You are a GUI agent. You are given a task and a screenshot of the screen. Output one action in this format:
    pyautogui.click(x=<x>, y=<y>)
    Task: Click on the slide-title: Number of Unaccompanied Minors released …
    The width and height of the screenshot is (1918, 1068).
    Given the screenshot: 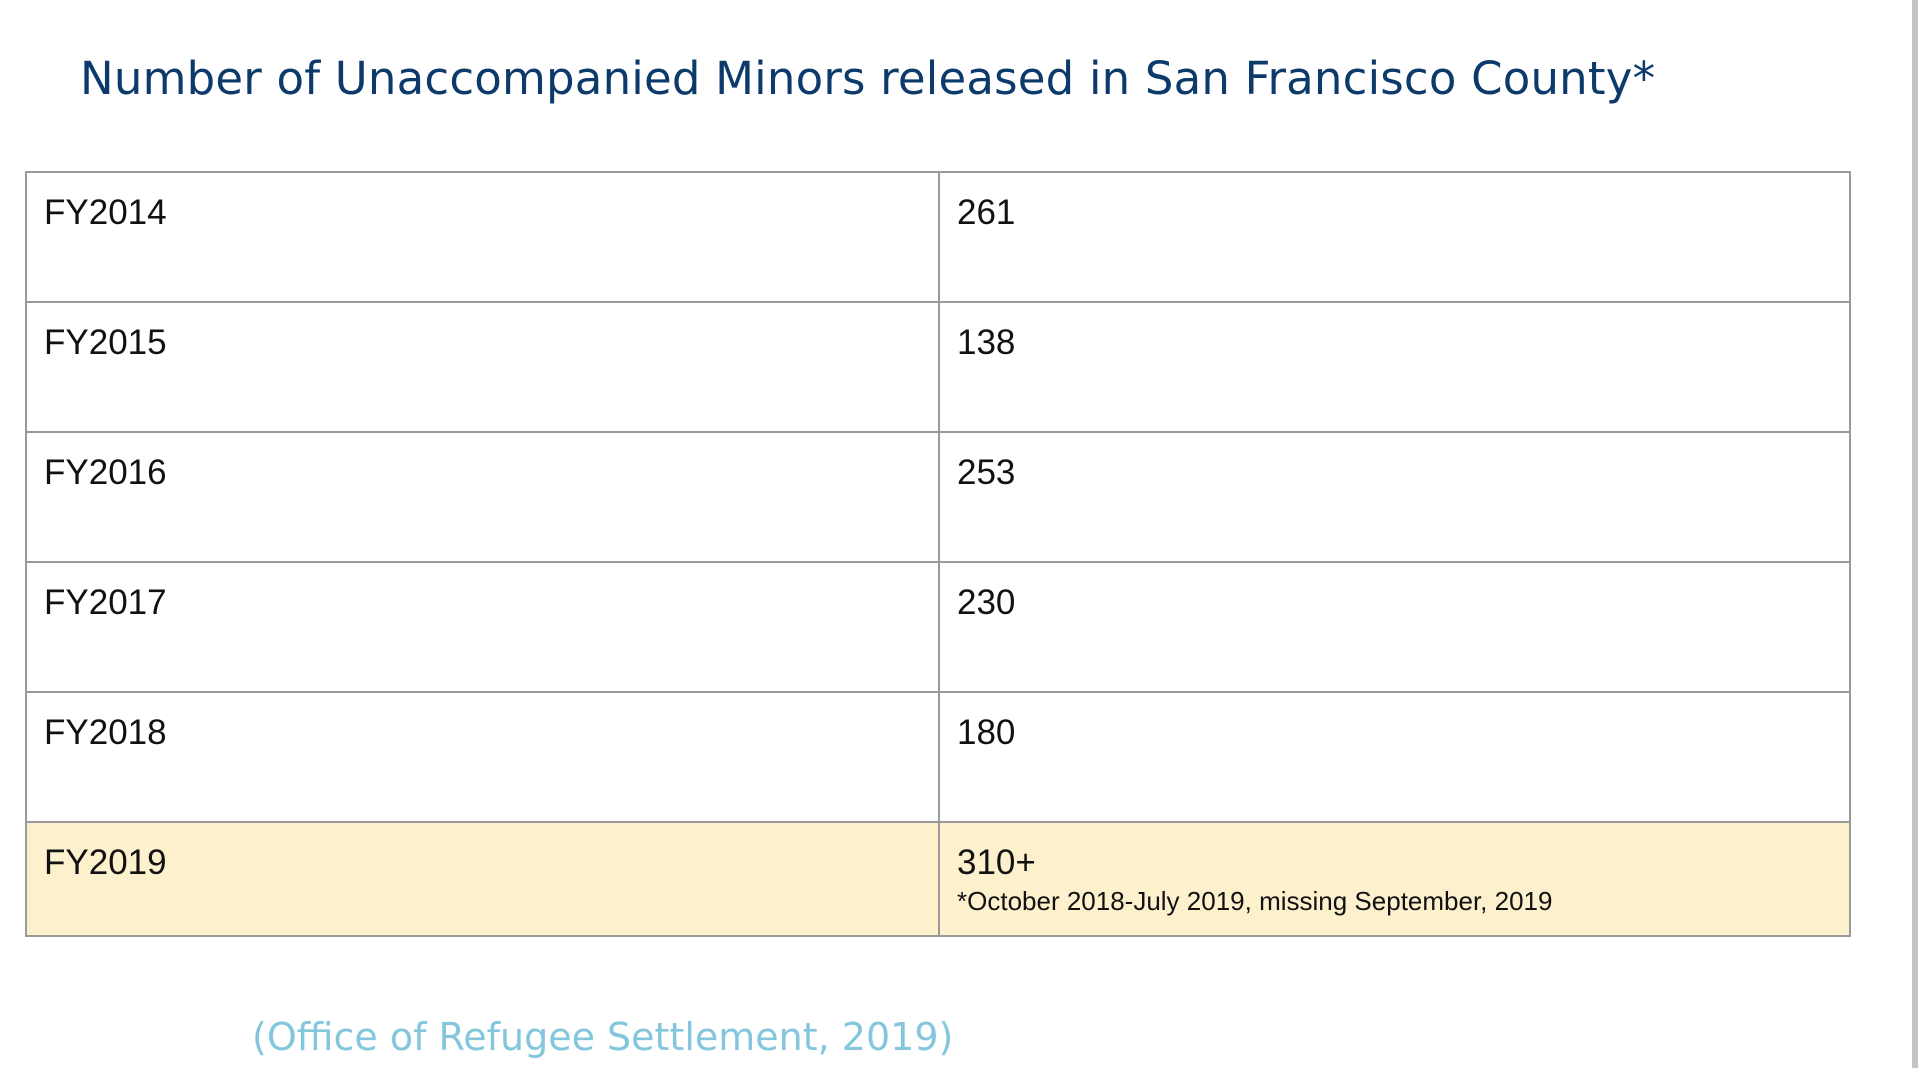 What is the action you would take?
    pyautogui.click(x=868, y=78)
    